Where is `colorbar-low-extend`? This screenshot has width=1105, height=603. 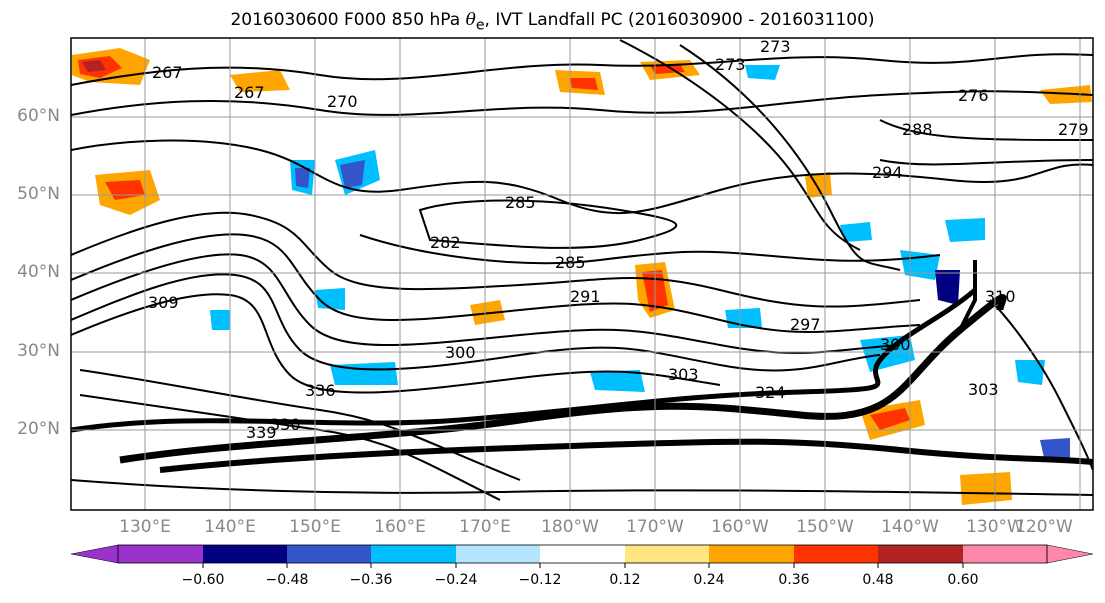
colorbar-low-extend is located at coordinates (94, 554).